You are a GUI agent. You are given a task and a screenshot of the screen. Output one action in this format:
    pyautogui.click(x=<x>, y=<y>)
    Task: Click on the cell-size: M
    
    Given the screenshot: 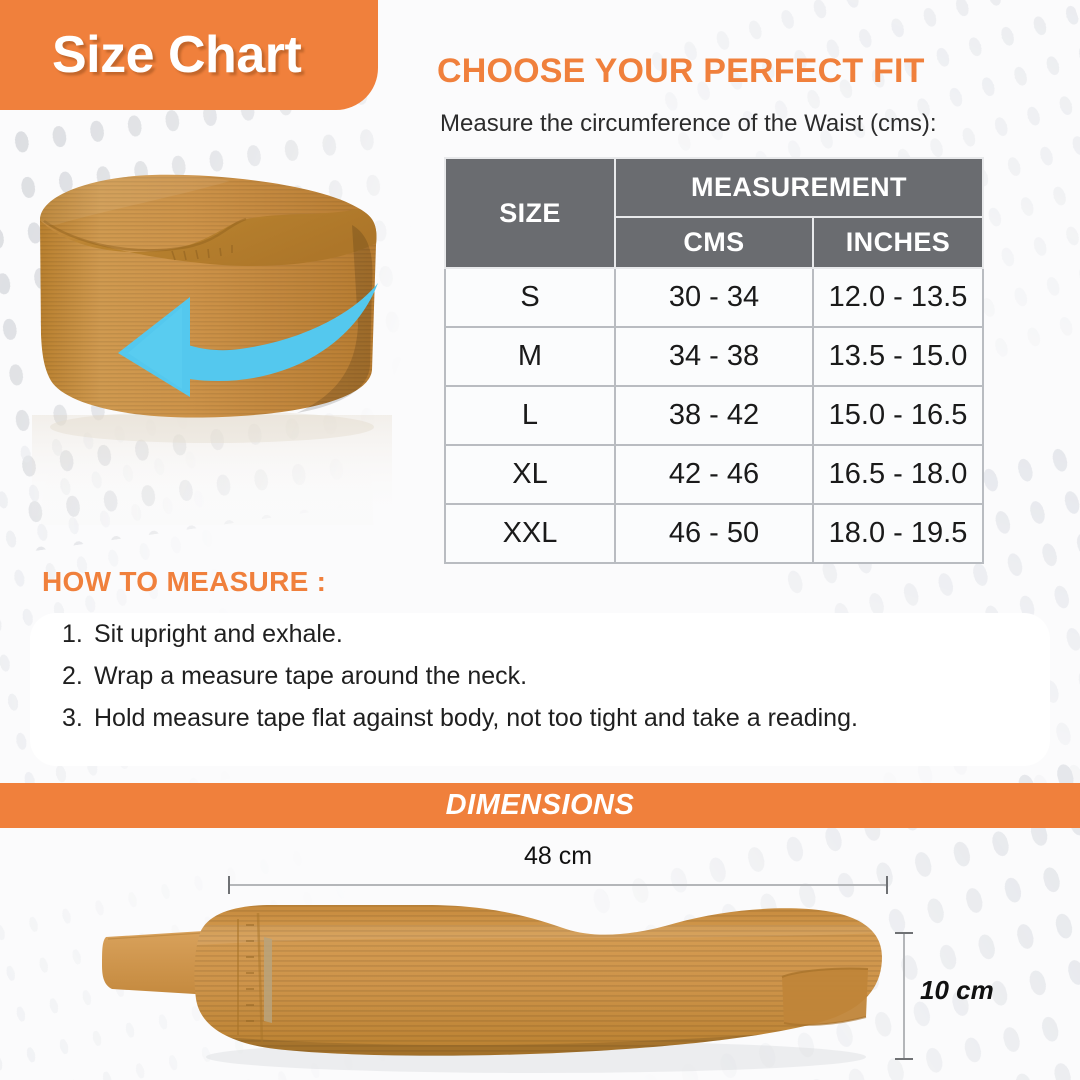 What is the action you would take?
    pyautogui.click(x=530, y=356)
    